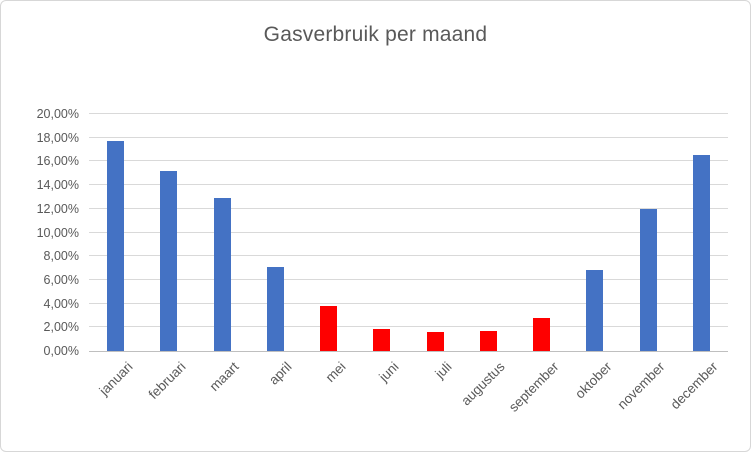 The width and height of the screenshot is (751, 452). I want to click on bar-augustus, so click(488, 340).